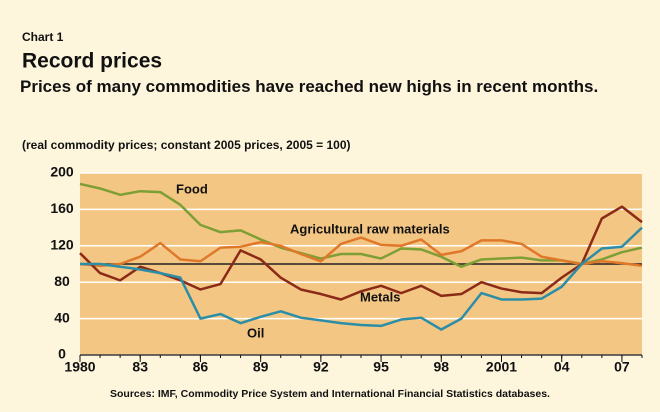 This screenshot has width=660, height=412. I want to click on x-tick-label: 2001, so click(501, 367).